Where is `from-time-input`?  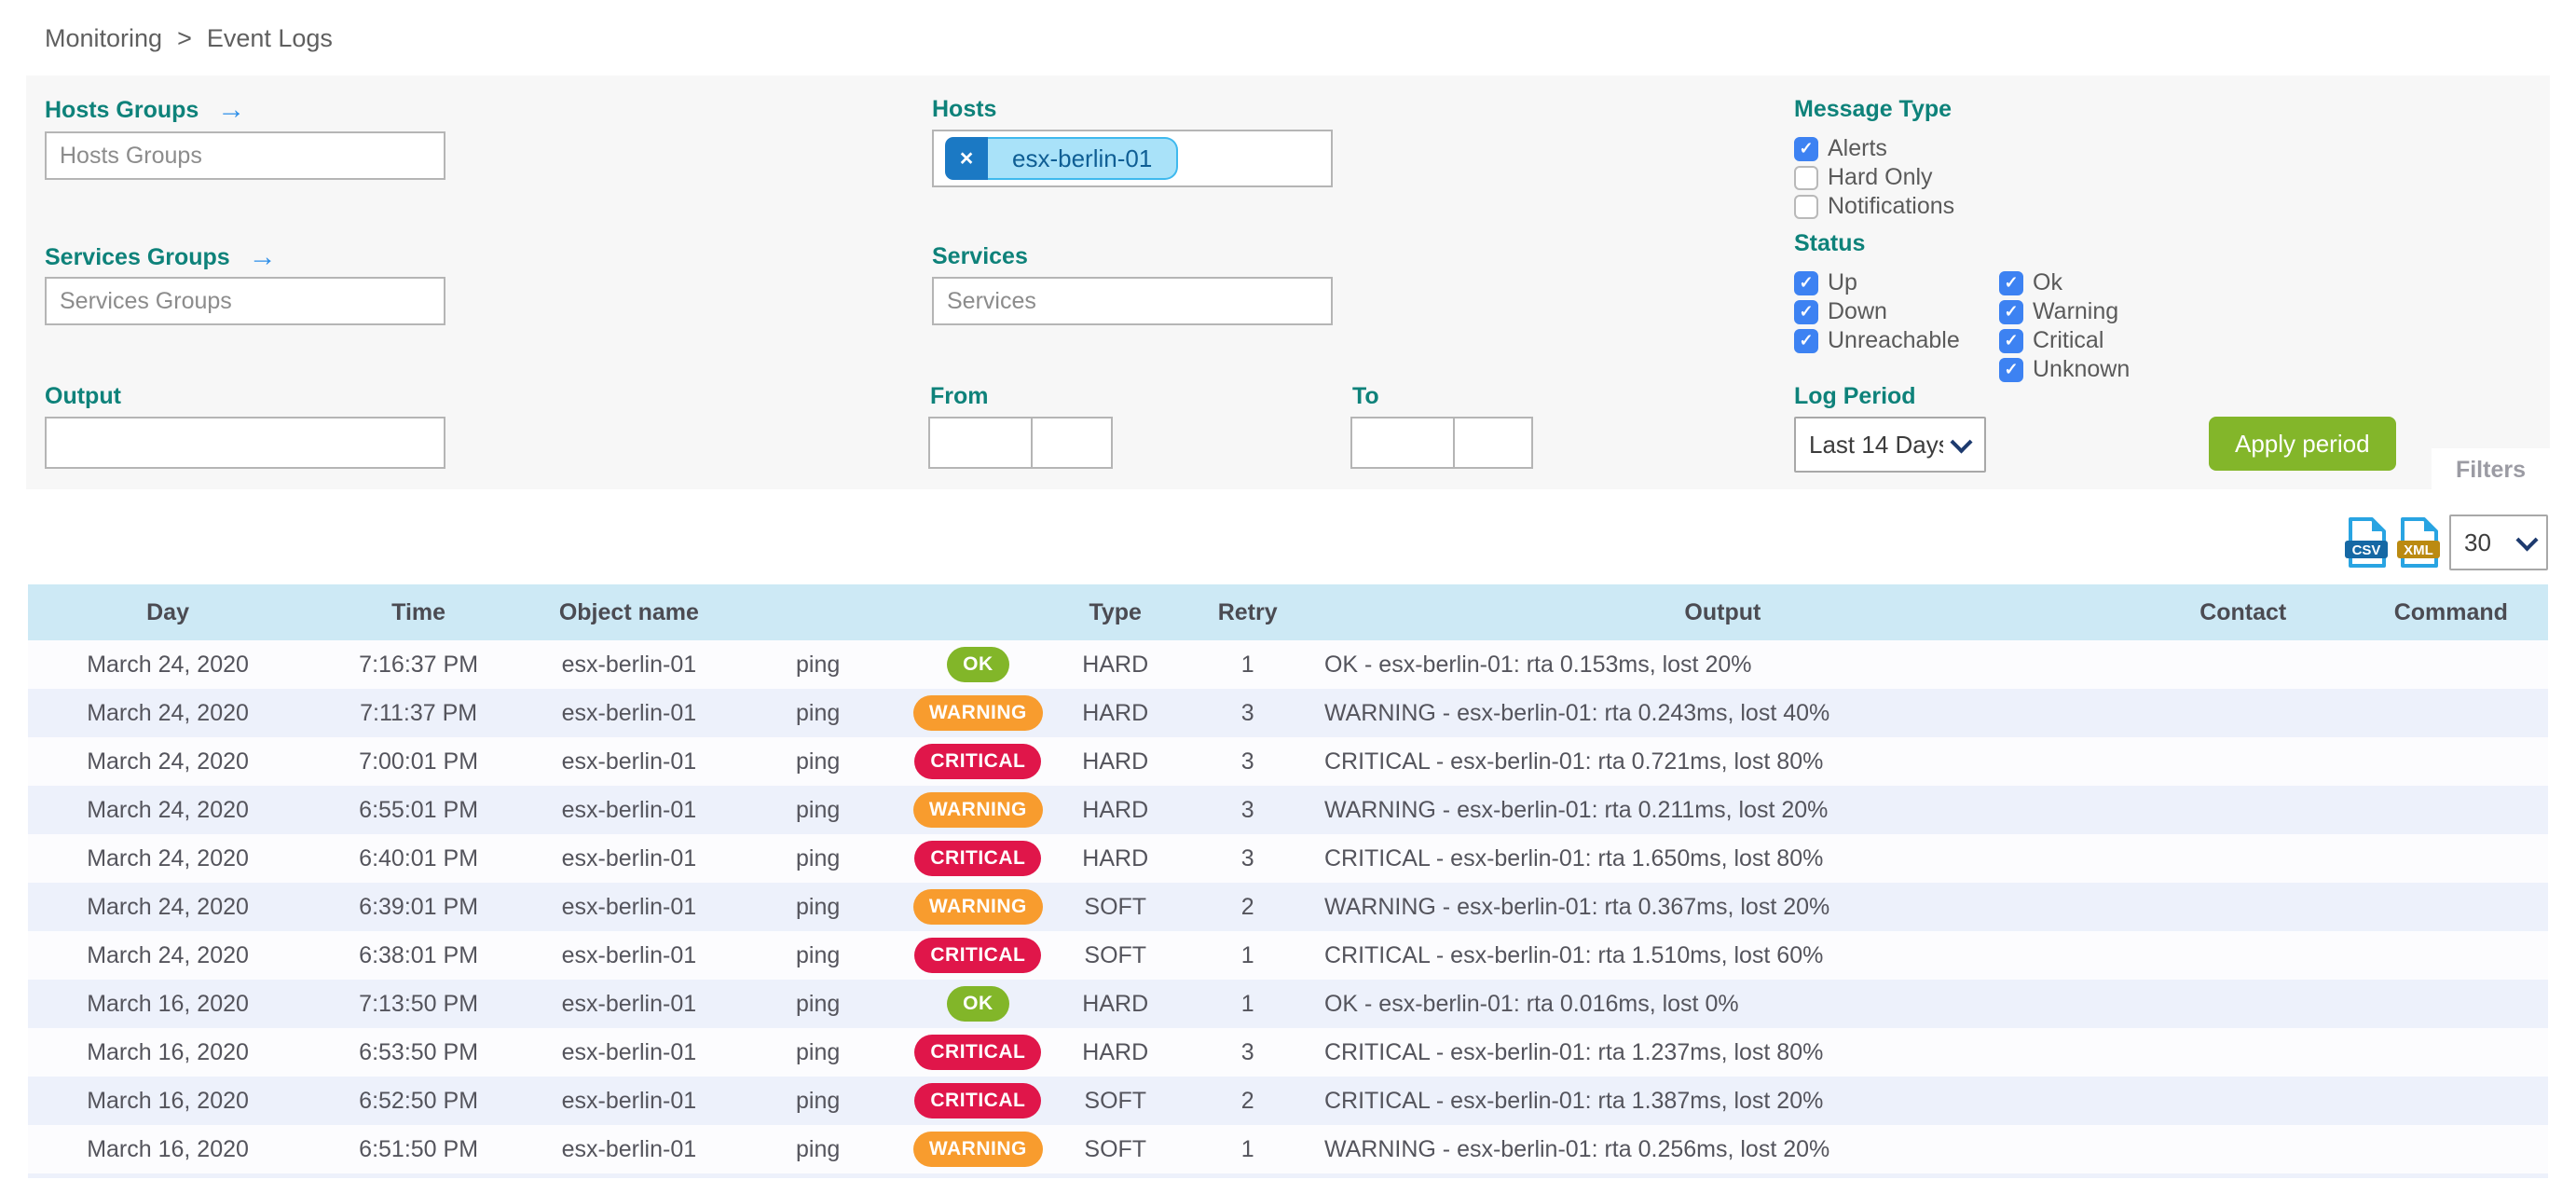 from-time-input is located at coordinates (1072, 443).